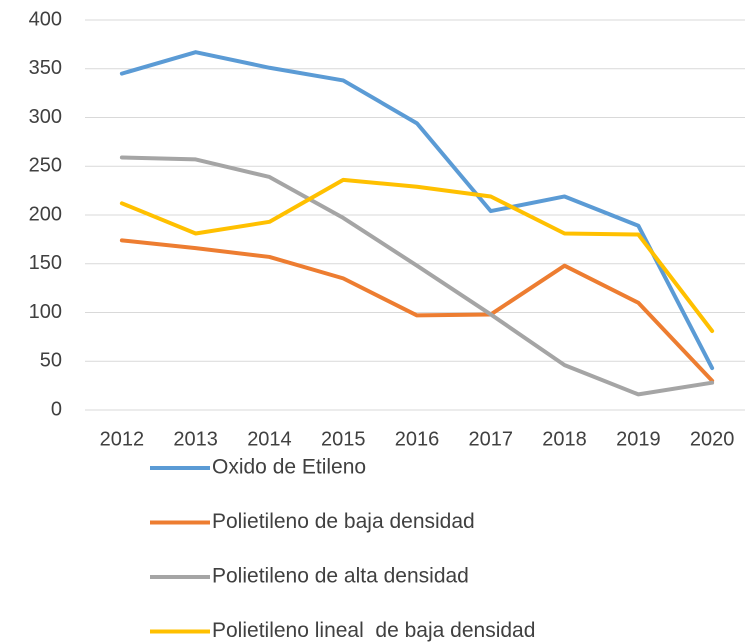 Image resolution: width=749 pixels, height=644 pixels. Describe the element at coordinates (343, 521) in the screenshot. I see `legend-label: Polietileno de baja densidad` at that location.